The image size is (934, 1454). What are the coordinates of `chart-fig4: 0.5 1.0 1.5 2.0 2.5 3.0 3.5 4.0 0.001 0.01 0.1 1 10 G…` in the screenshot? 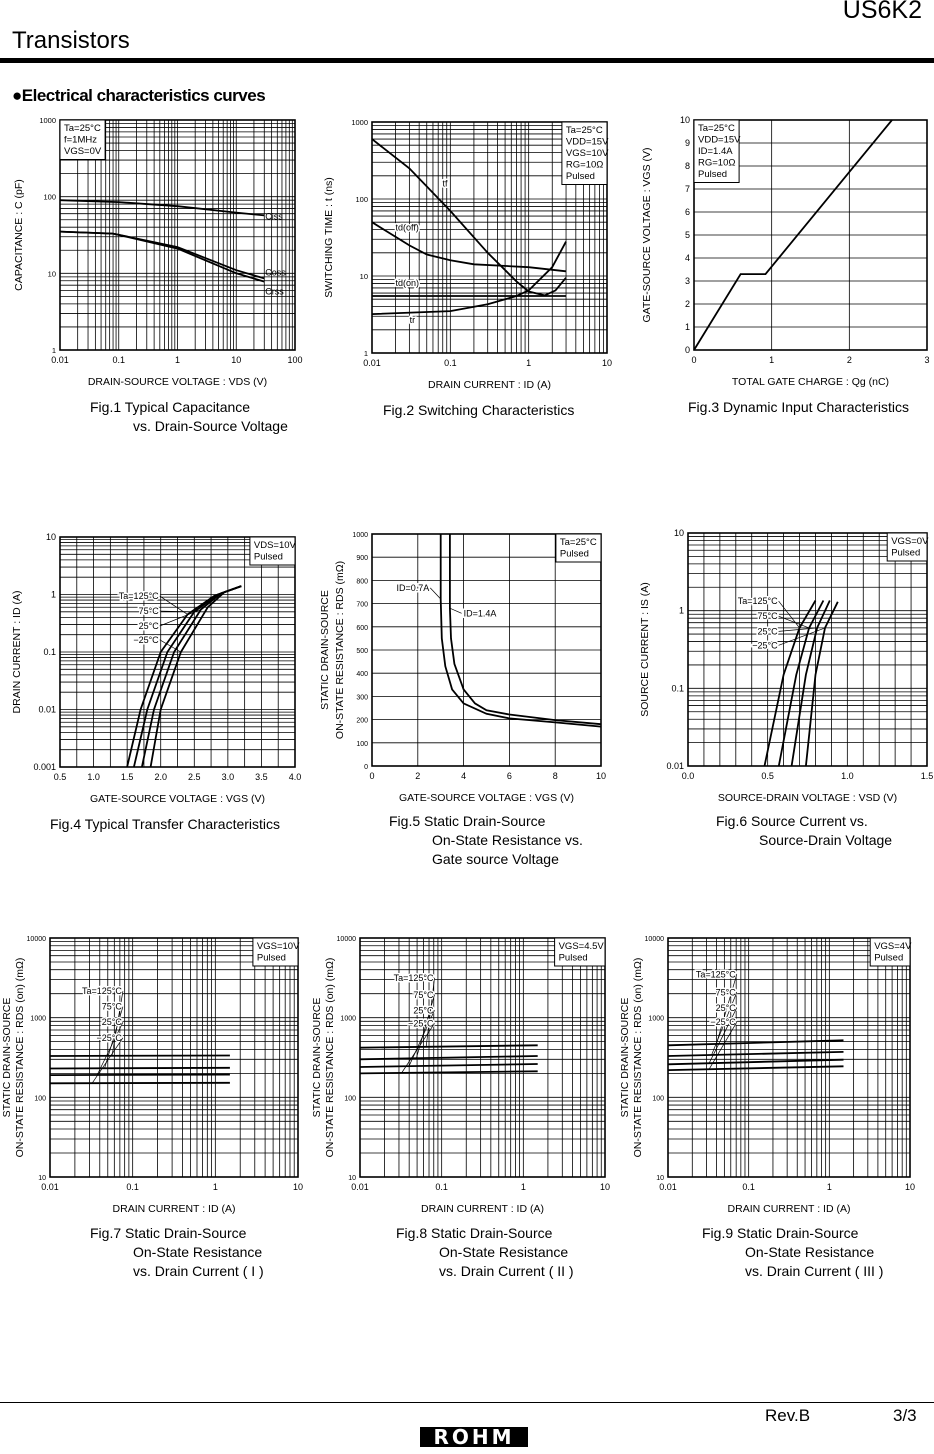 It's located at (156, 668).